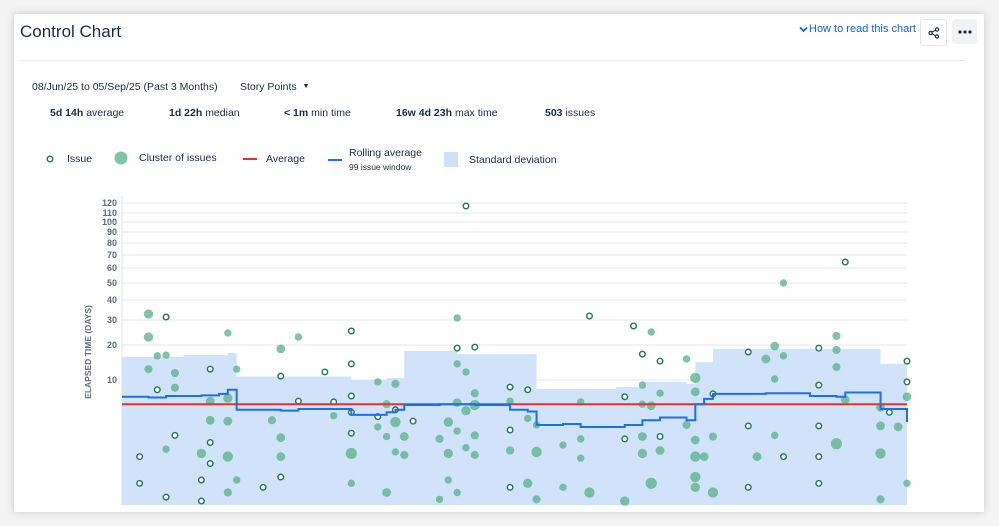 The image size is (999, 526). What do you see at coordinates (67, 113) in the screenshot?
I see `stat-value: 5d 14h` at bounding box center [67, 113].